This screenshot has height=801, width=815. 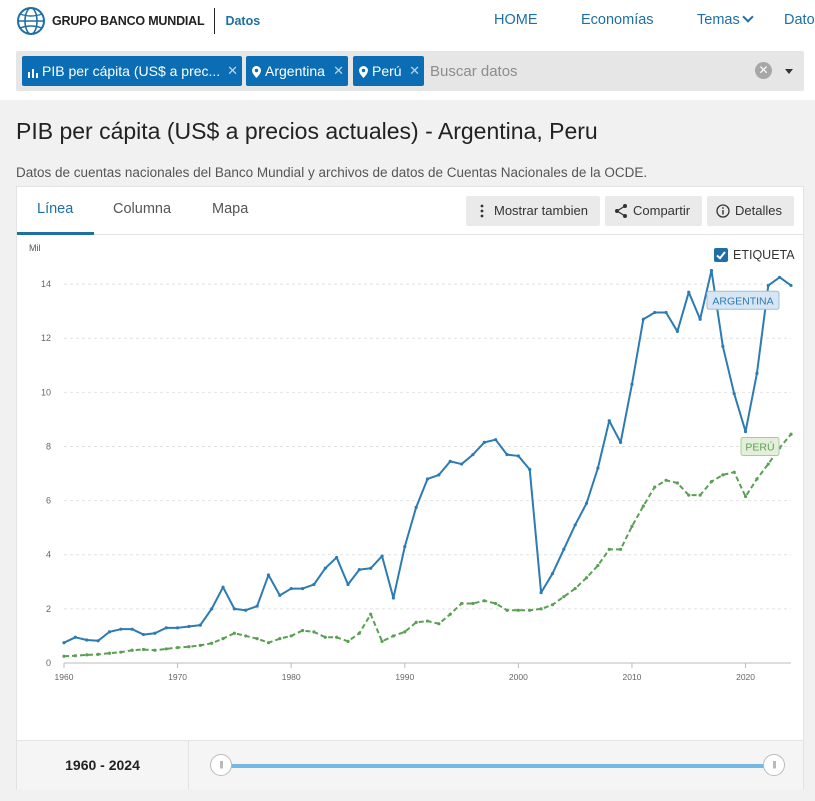 What do you see at coordinates (243, 21) in the screenshot?
I see `section-name: Datos` at bounding box center [243, 21].